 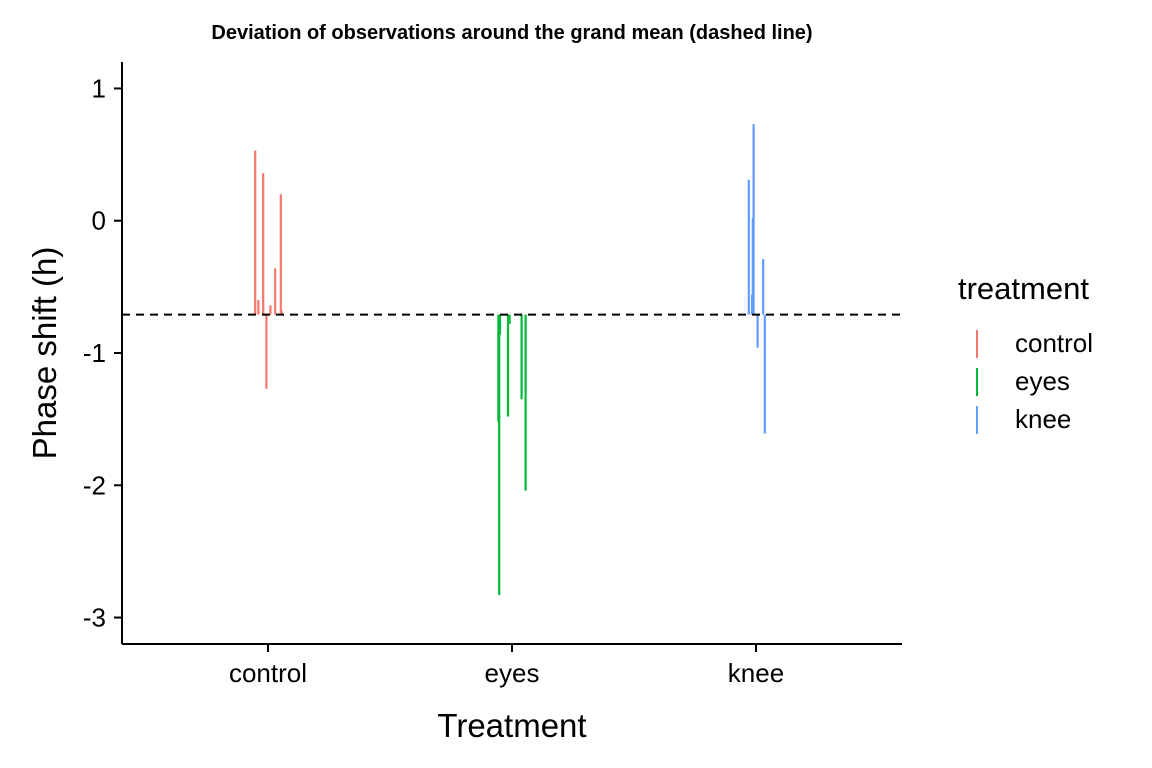 What do you see at coordinates (511, 725) in the screenshot?
I see `x-axis-label: Treatment` at bounding box center [511, 725].